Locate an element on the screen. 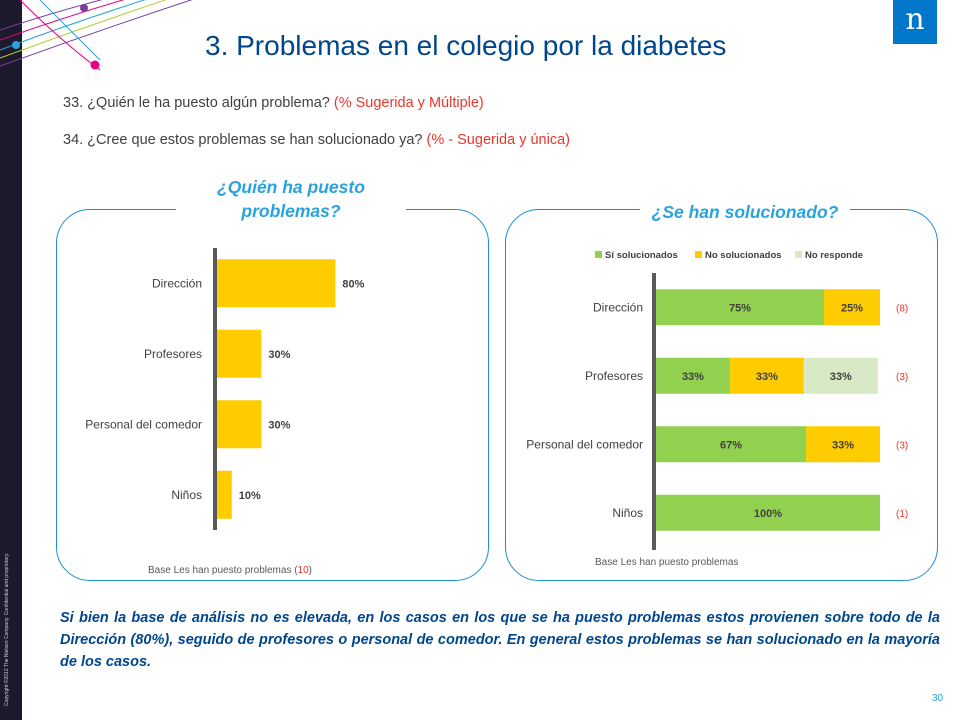  count-label: (8) is located at coordinates (902, 308).